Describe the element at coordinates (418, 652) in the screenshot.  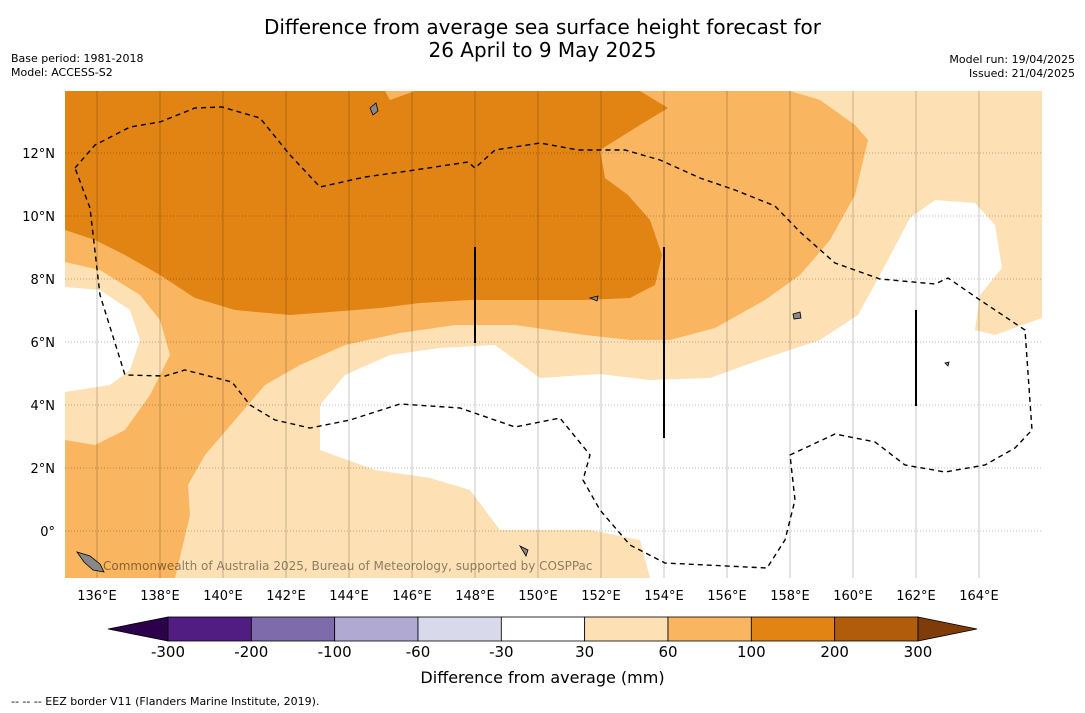
I see `colorbar-tick-label: -60` at that location.